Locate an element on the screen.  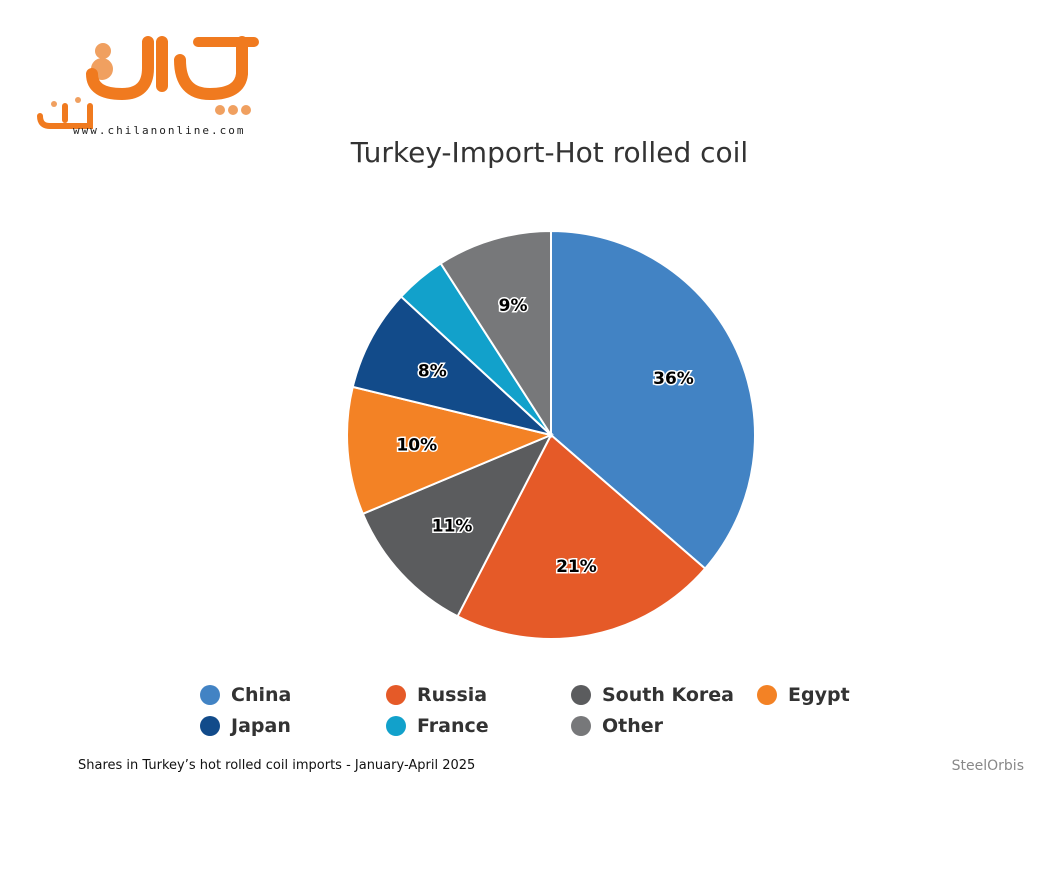
chilan-logo is located at coordinates (148, 82).